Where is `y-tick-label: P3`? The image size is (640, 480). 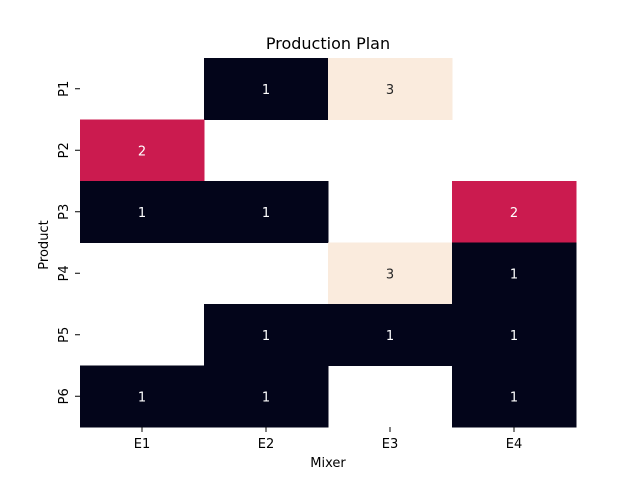 y-tick-label: P3 is located at coordinates (64, 212).